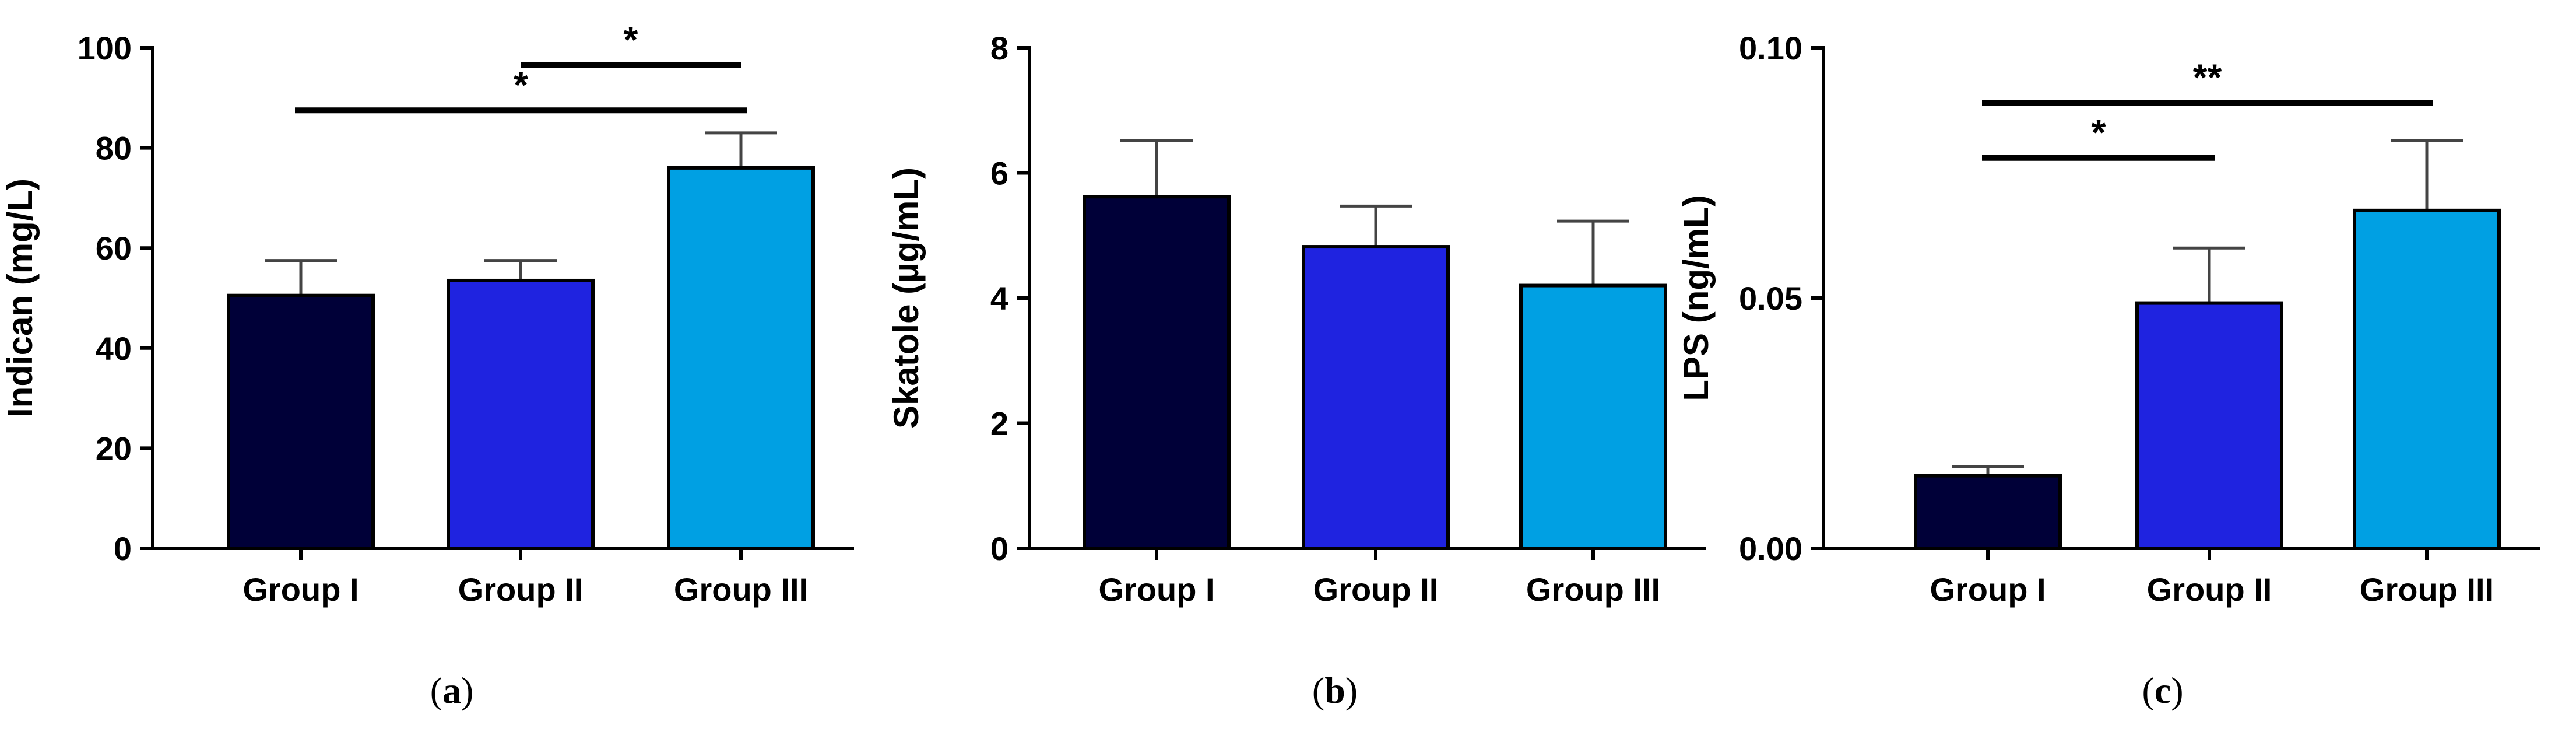  What do you see at coordinates (114, 148) in the screenshot?
I see `y-tick-label: 80` at bounding box center [114, 148].